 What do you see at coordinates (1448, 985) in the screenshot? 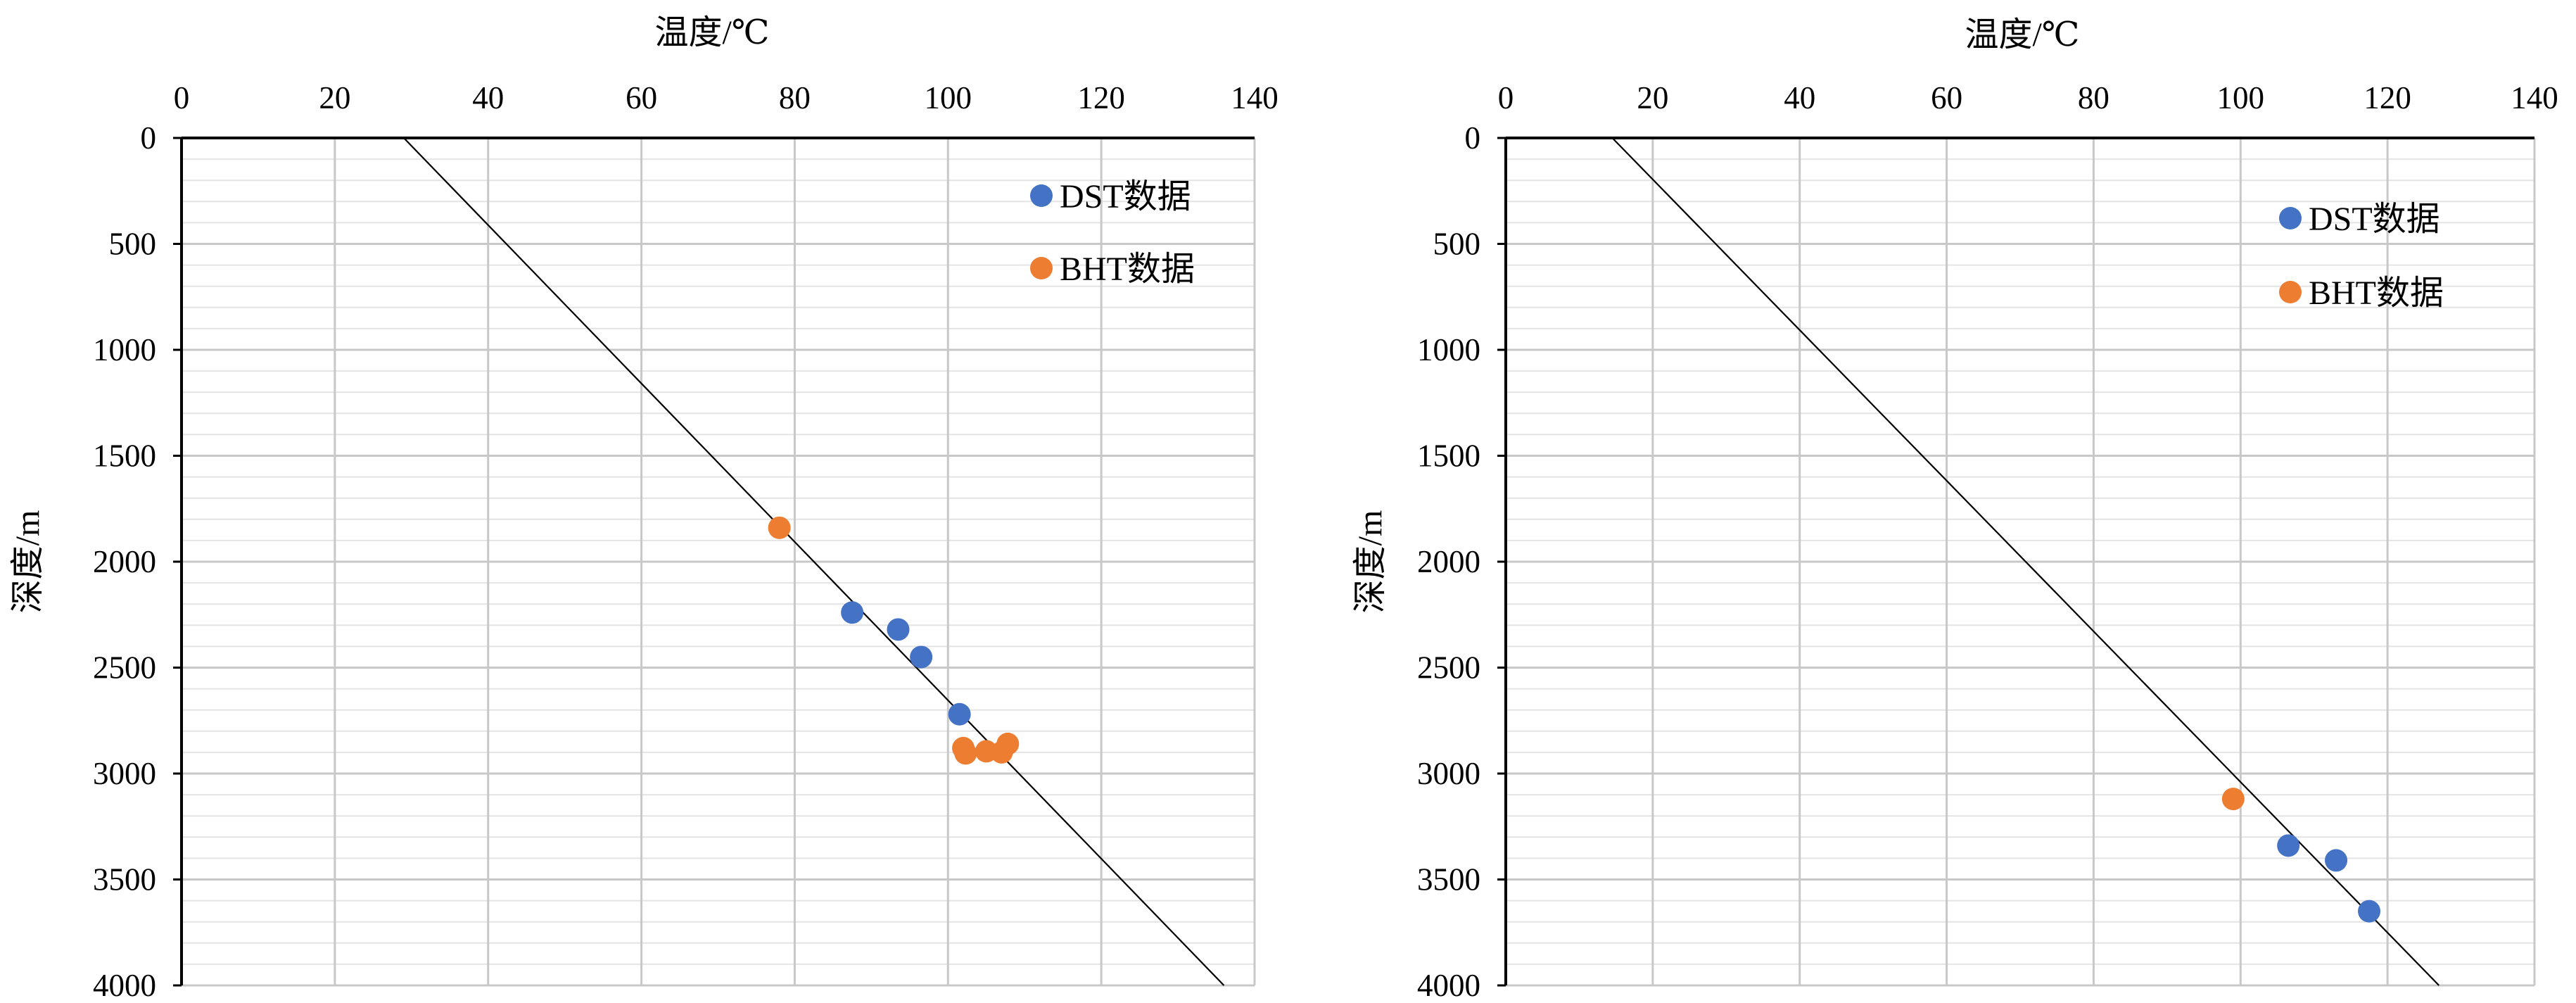
I see `chart-2-y-tick-label: 4000` at bounding box center [1448, 985].